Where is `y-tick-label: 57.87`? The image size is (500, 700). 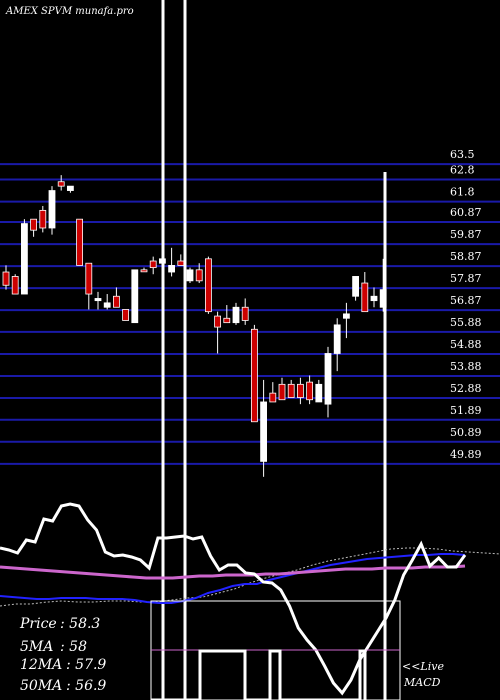
y-tick-label: 57.87 is located at coordinates (466, 278).